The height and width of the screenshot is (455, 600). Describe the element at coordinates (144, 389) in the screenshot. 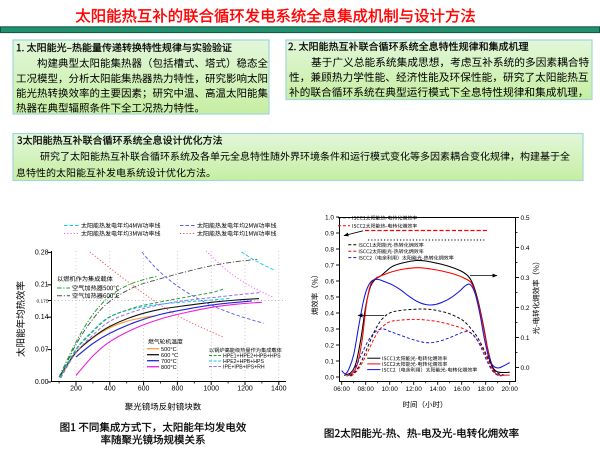

I see `svg-text: 600` at that location.